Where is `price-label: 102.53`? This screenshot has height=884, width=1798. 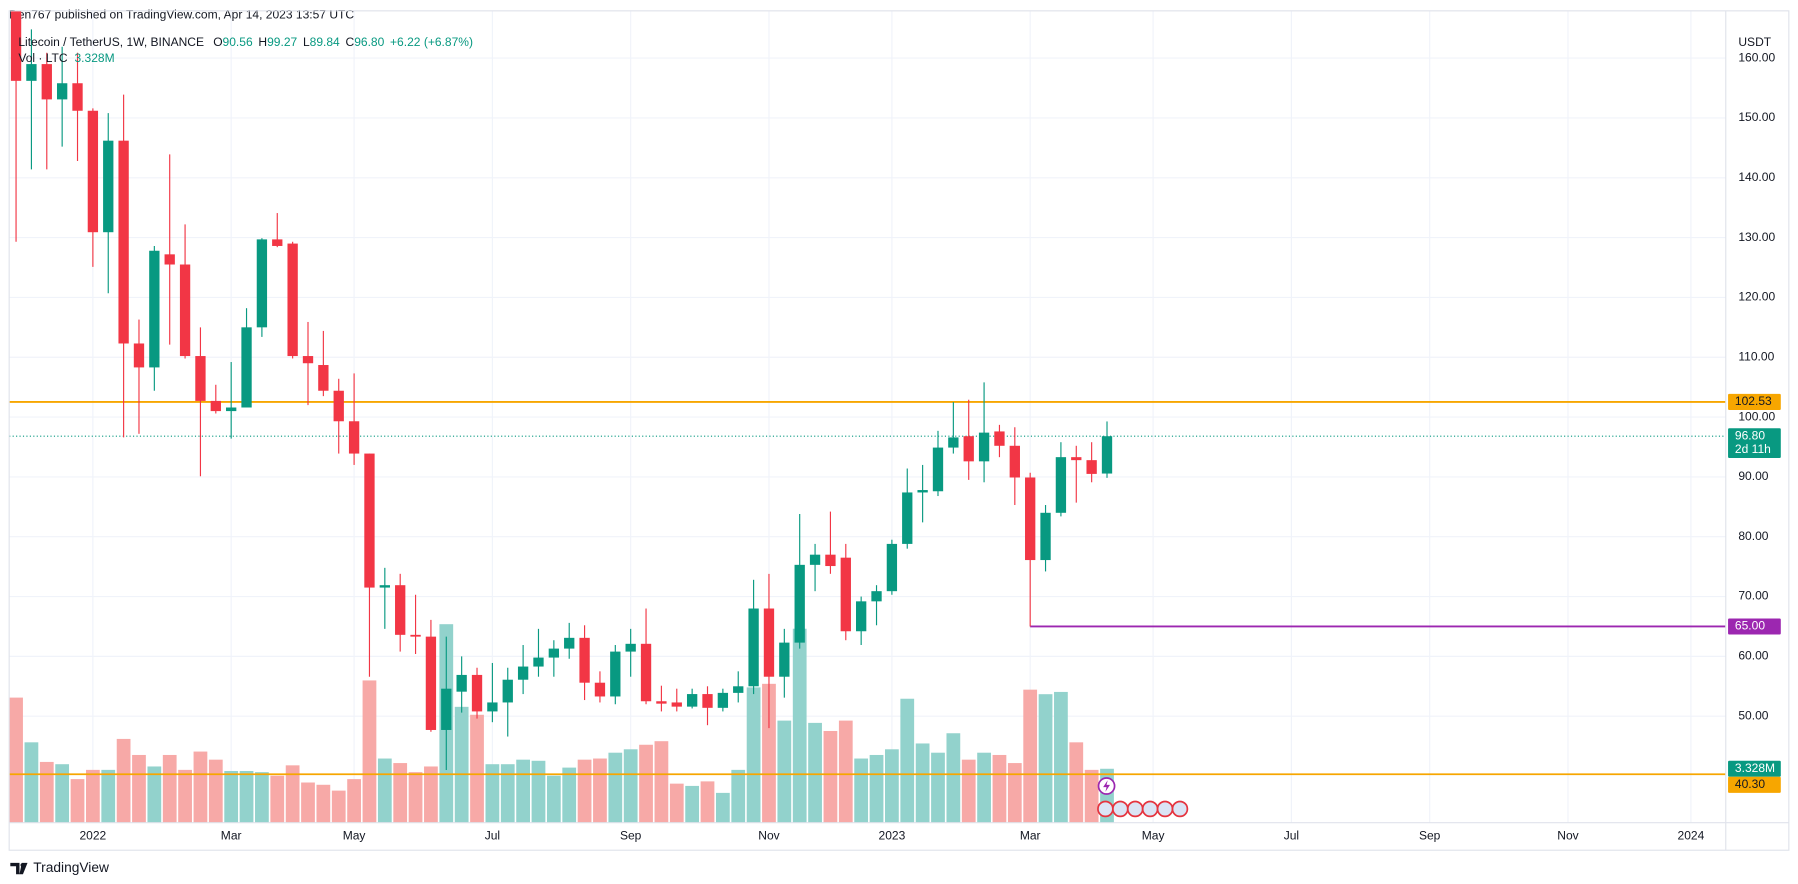 price-label: 102.53 is located at coordinates (1753, 401).